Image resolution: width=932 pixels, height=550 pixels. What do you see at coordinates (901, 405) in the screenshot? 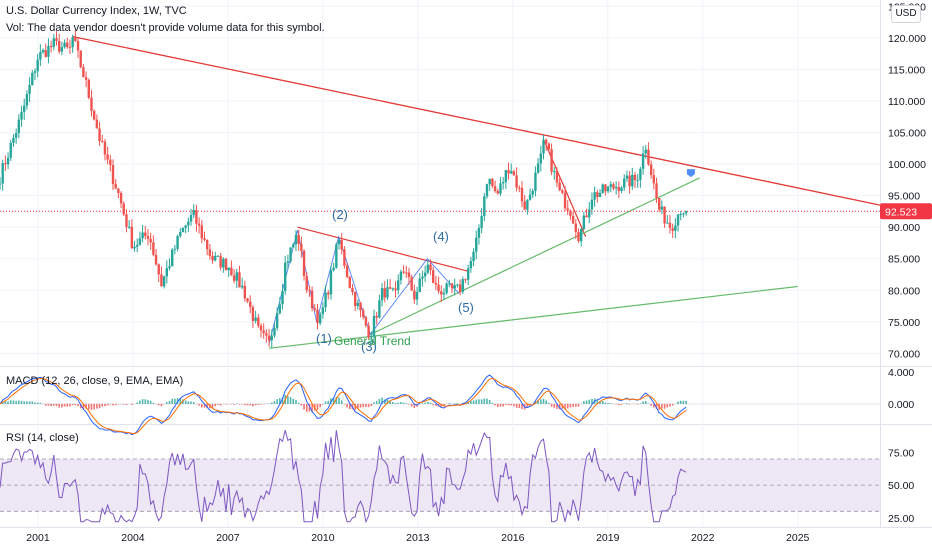
I see `macd-tick-label: 0.000` at bounding box center [901, 405].